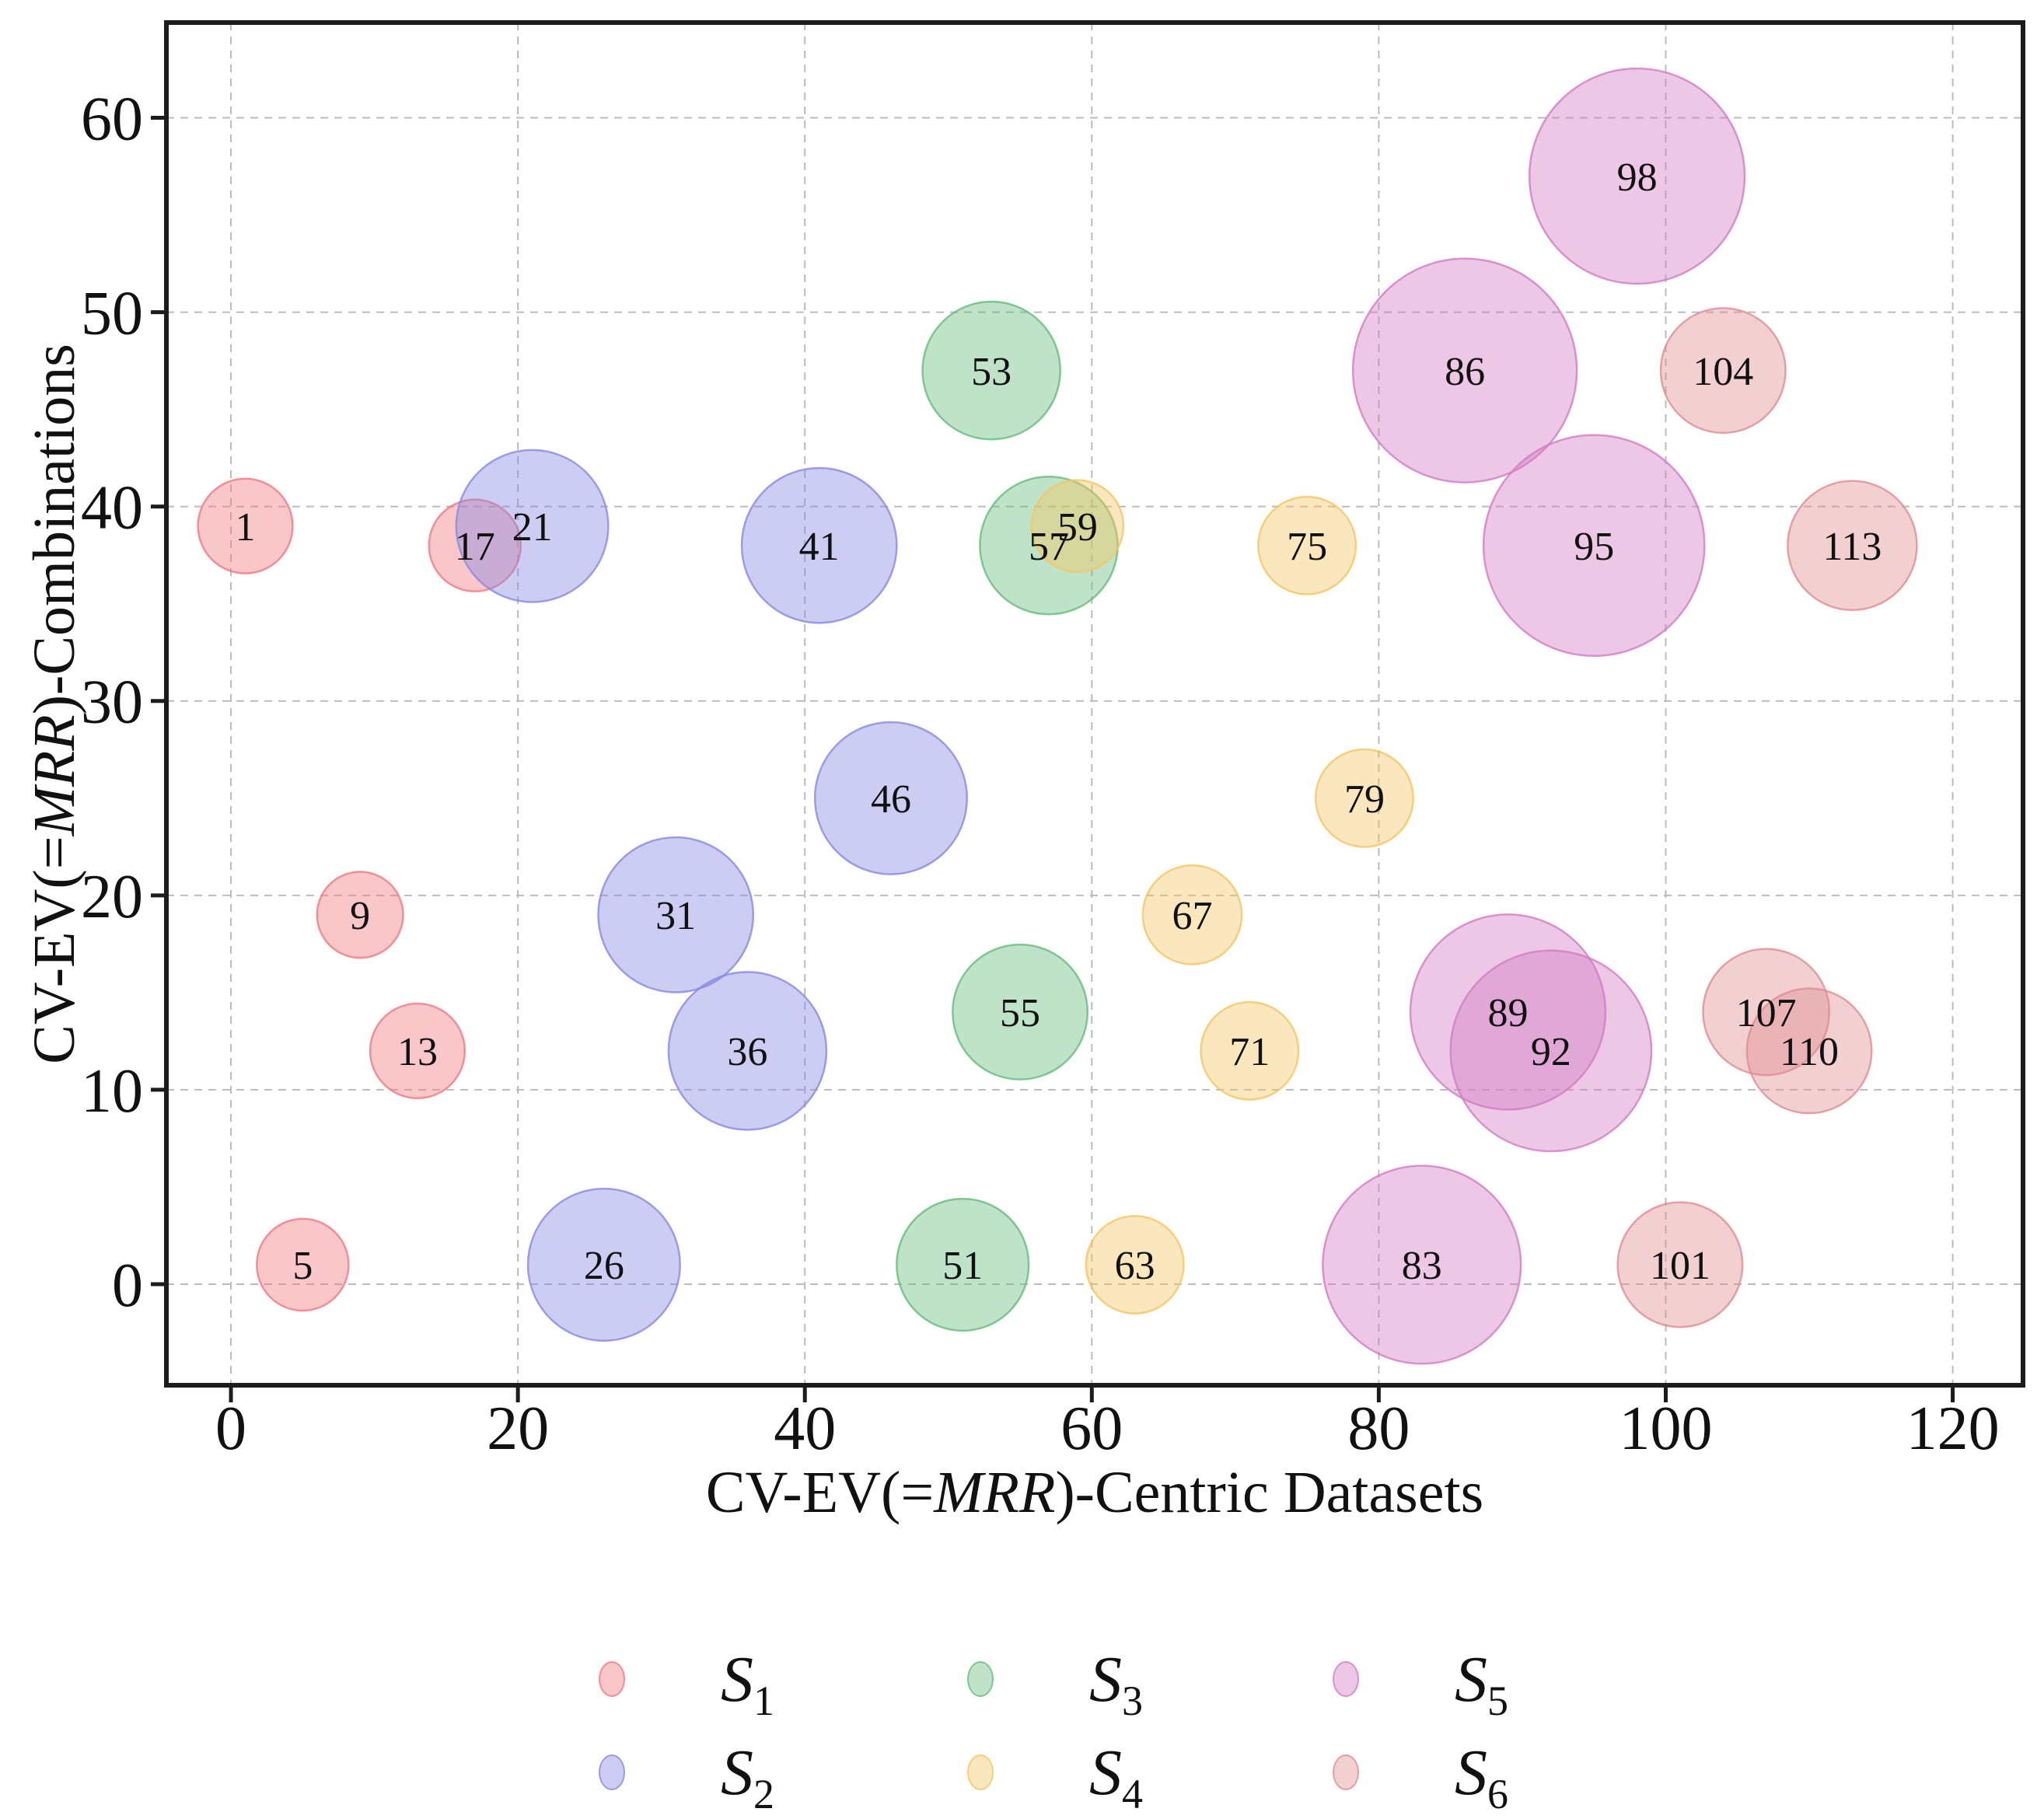  What do you see at coordinates (1680, 1266) in the screenshot?
I see `bubble-label-101: 101` at bounding box center [1680, 1266].